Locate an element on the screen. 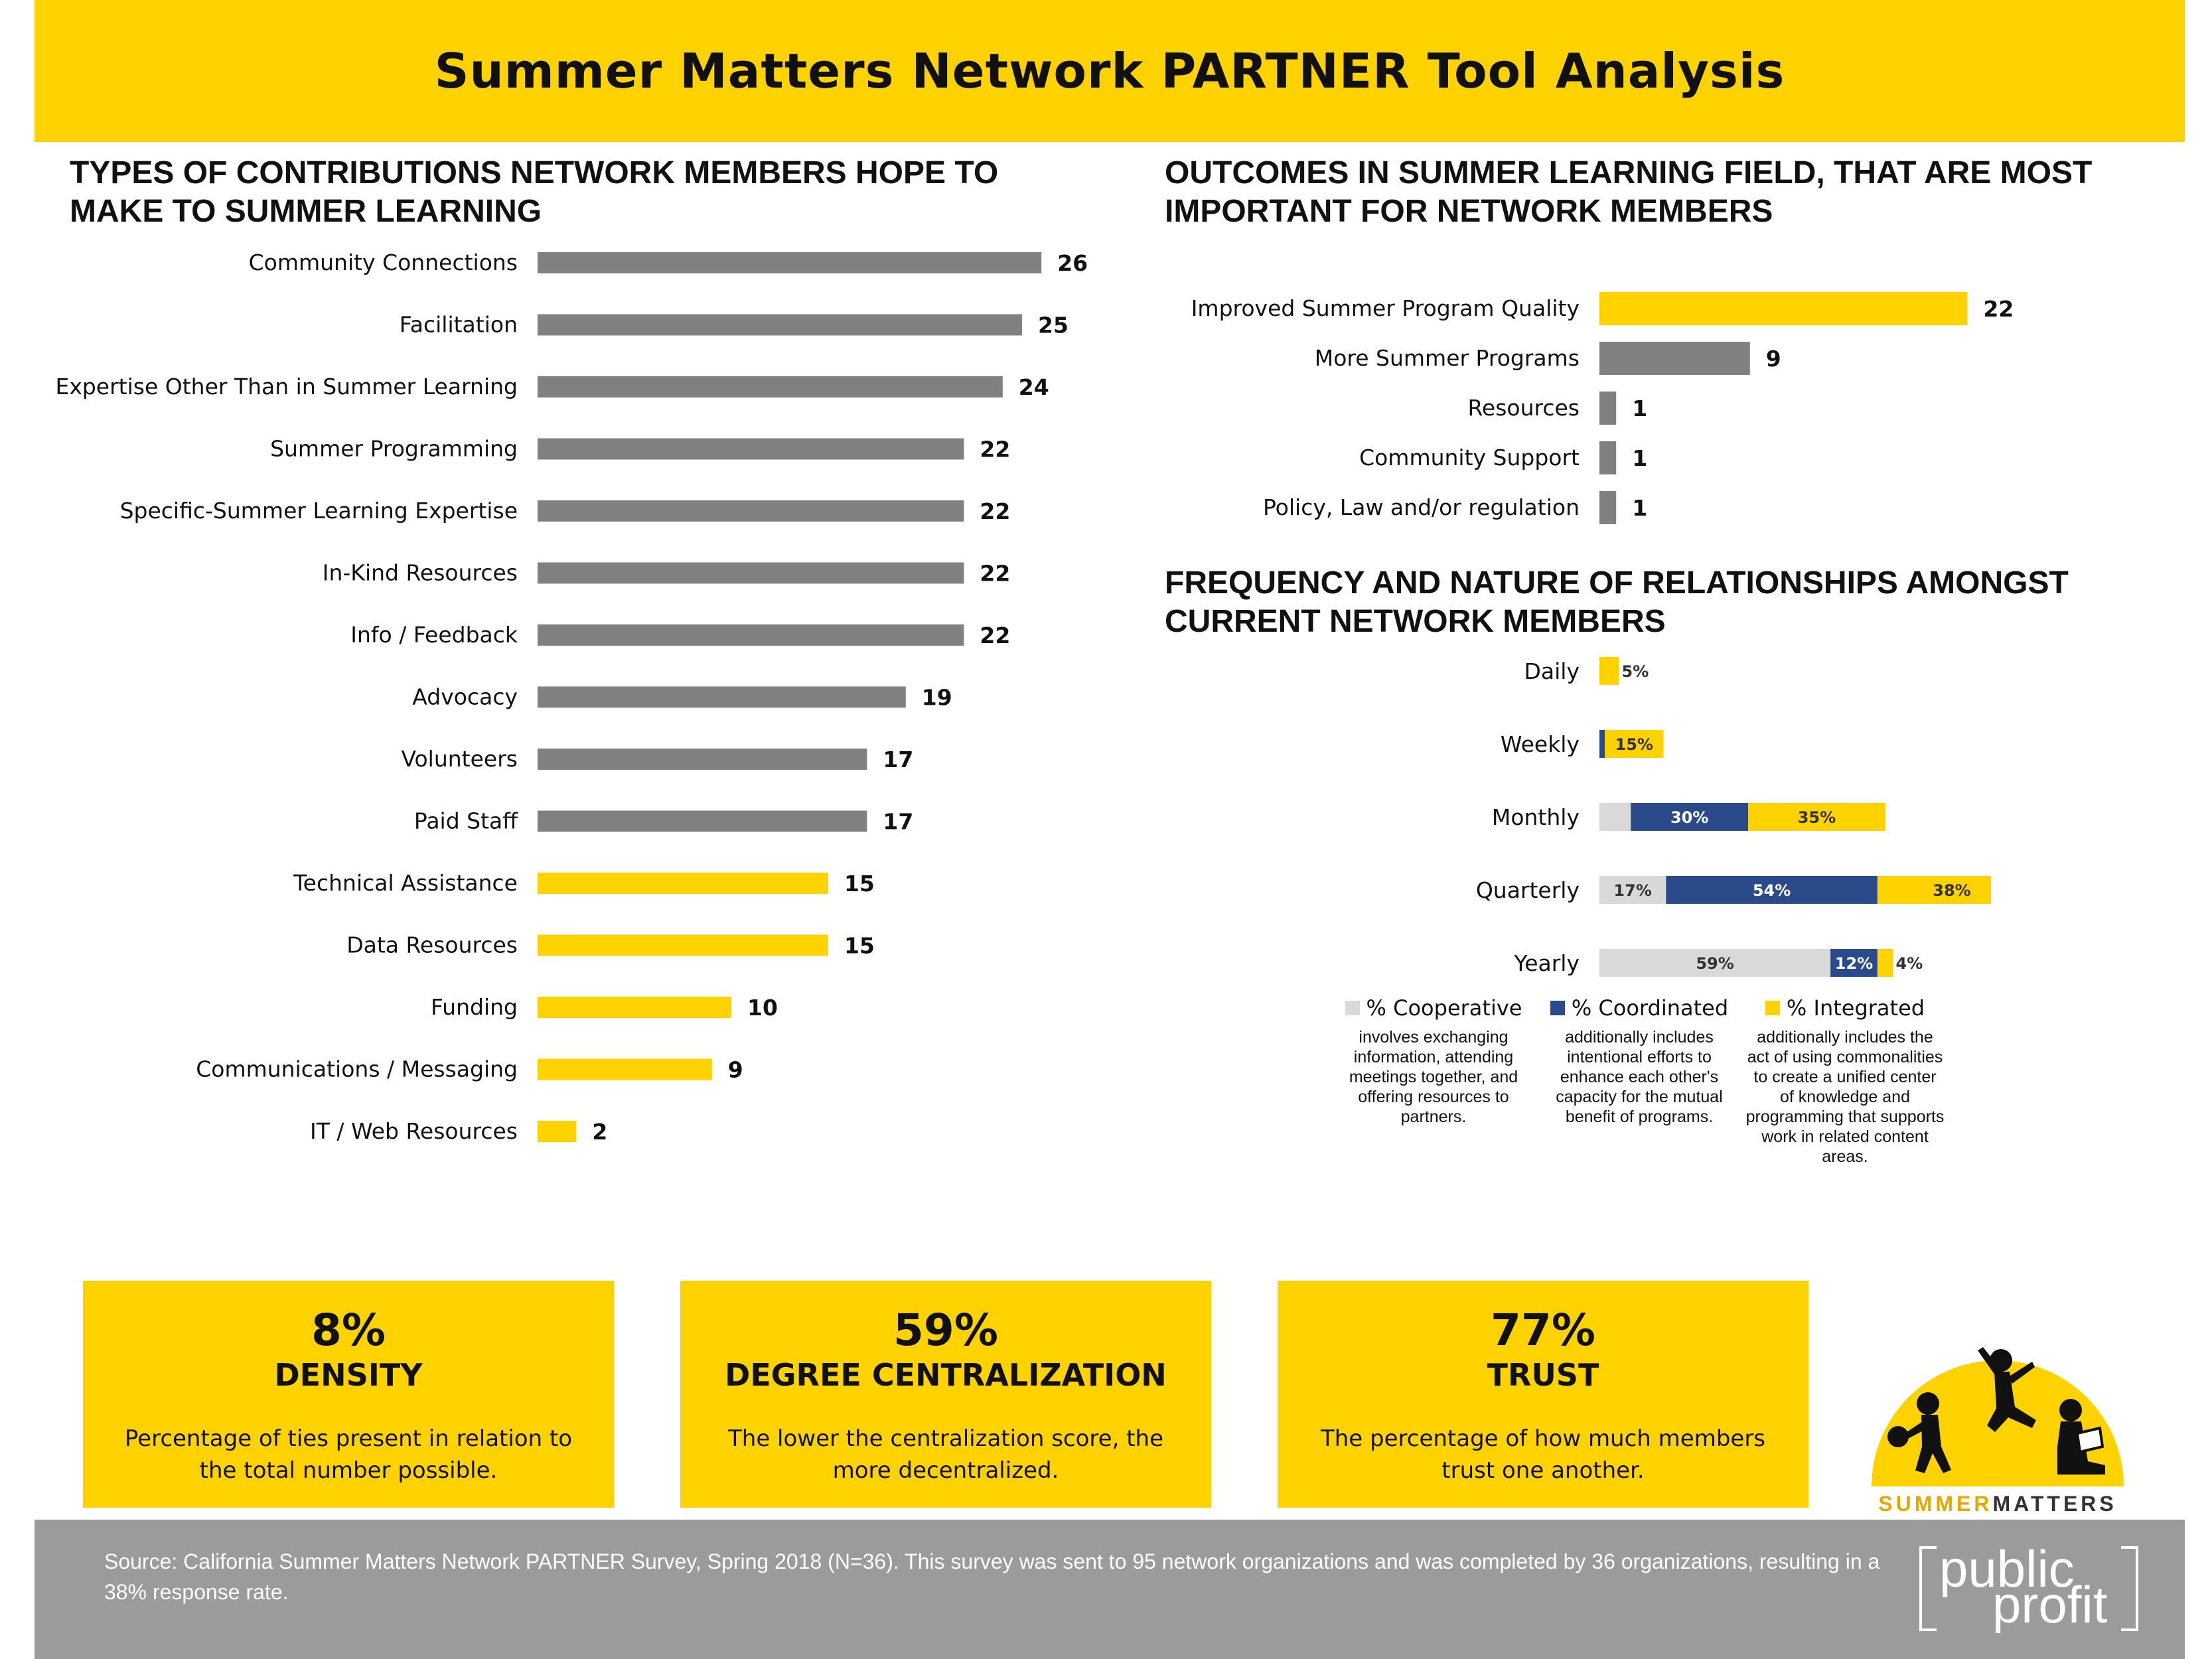 The height and width of the screenshot is (1659, 2212). kpi-label: TRUST is located at coordinates (1543, 1375).